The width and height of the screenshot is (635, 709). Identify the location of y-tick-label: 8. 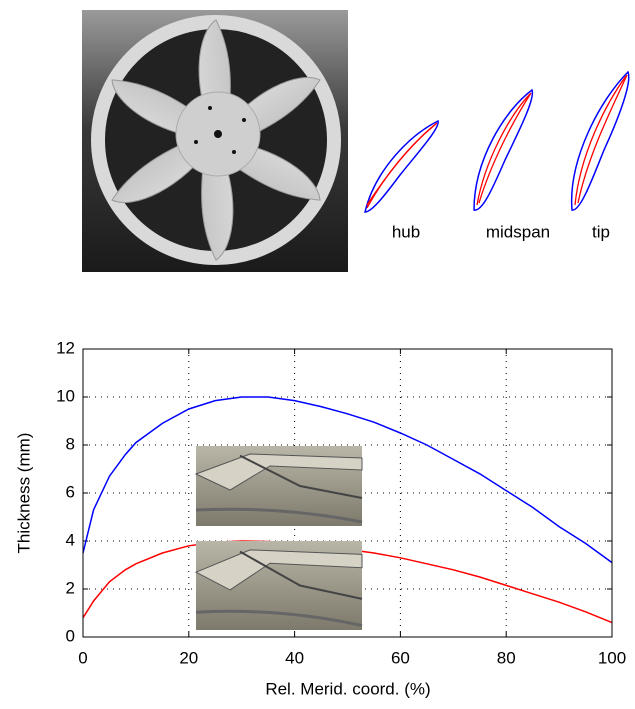
(70, 443).